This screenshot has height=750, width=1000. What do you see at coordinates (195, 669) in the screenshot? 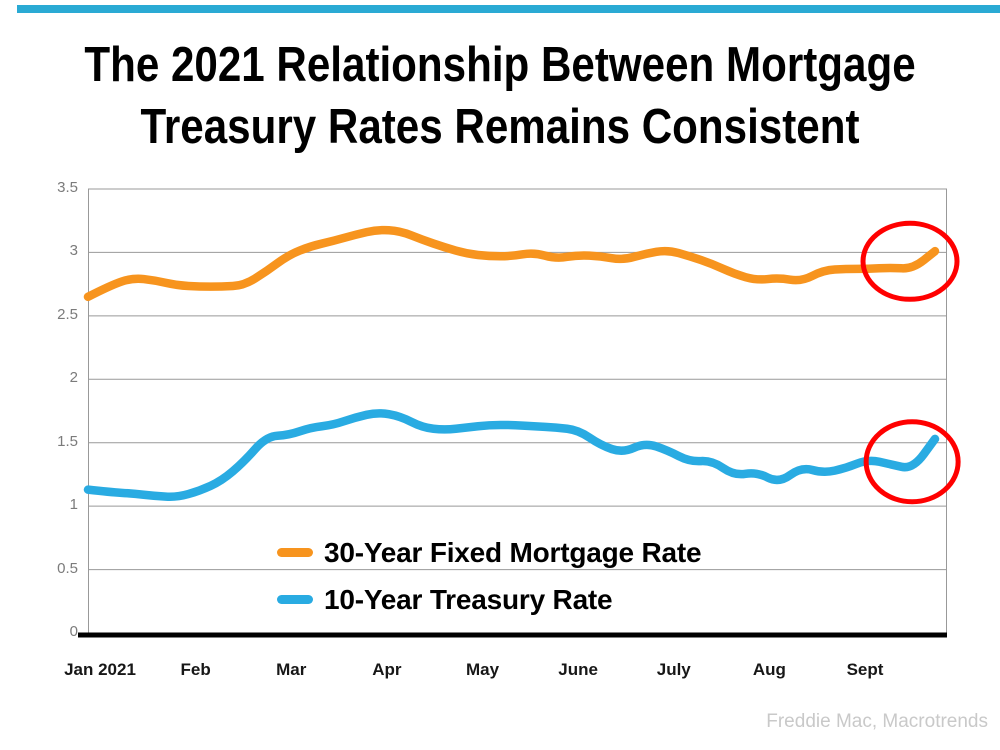
I see `x-tick-label: Feb` at bounding box center [195, 669].